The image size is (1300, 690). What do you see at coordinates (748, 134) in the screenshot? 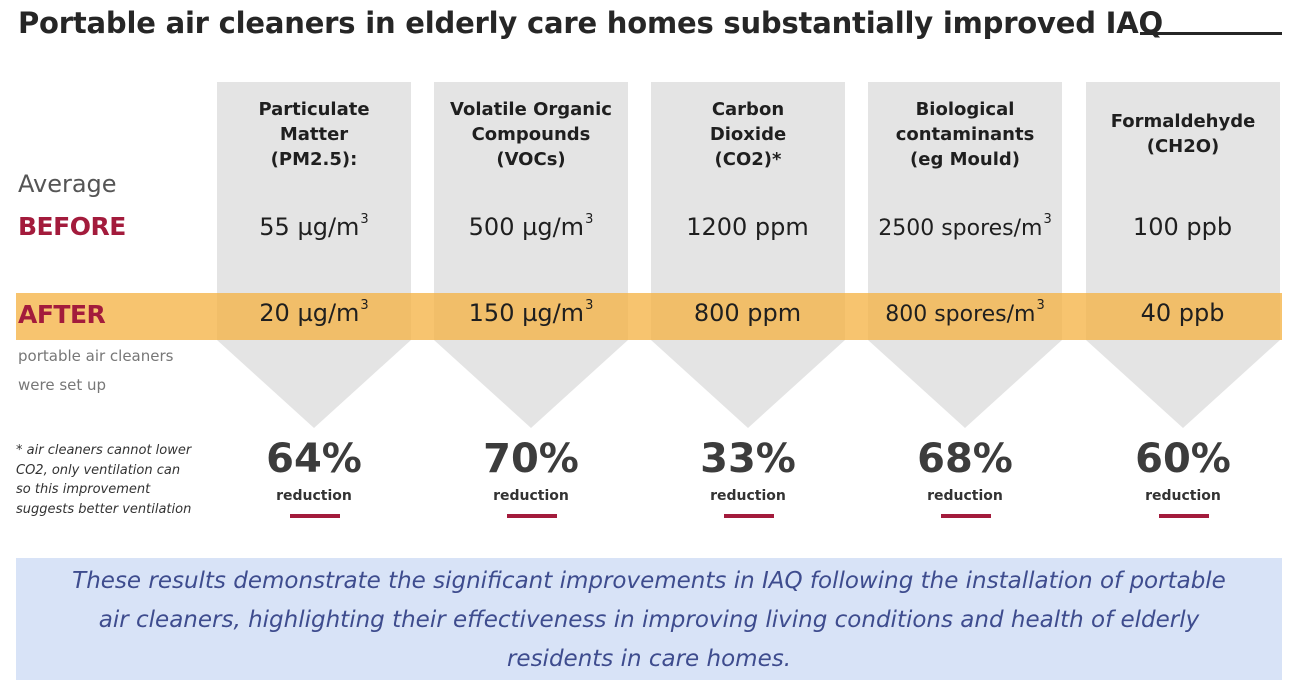
I see `column-heading-co2: Carbon Dioxide (CO2)*` at bounding box center [748, 134].